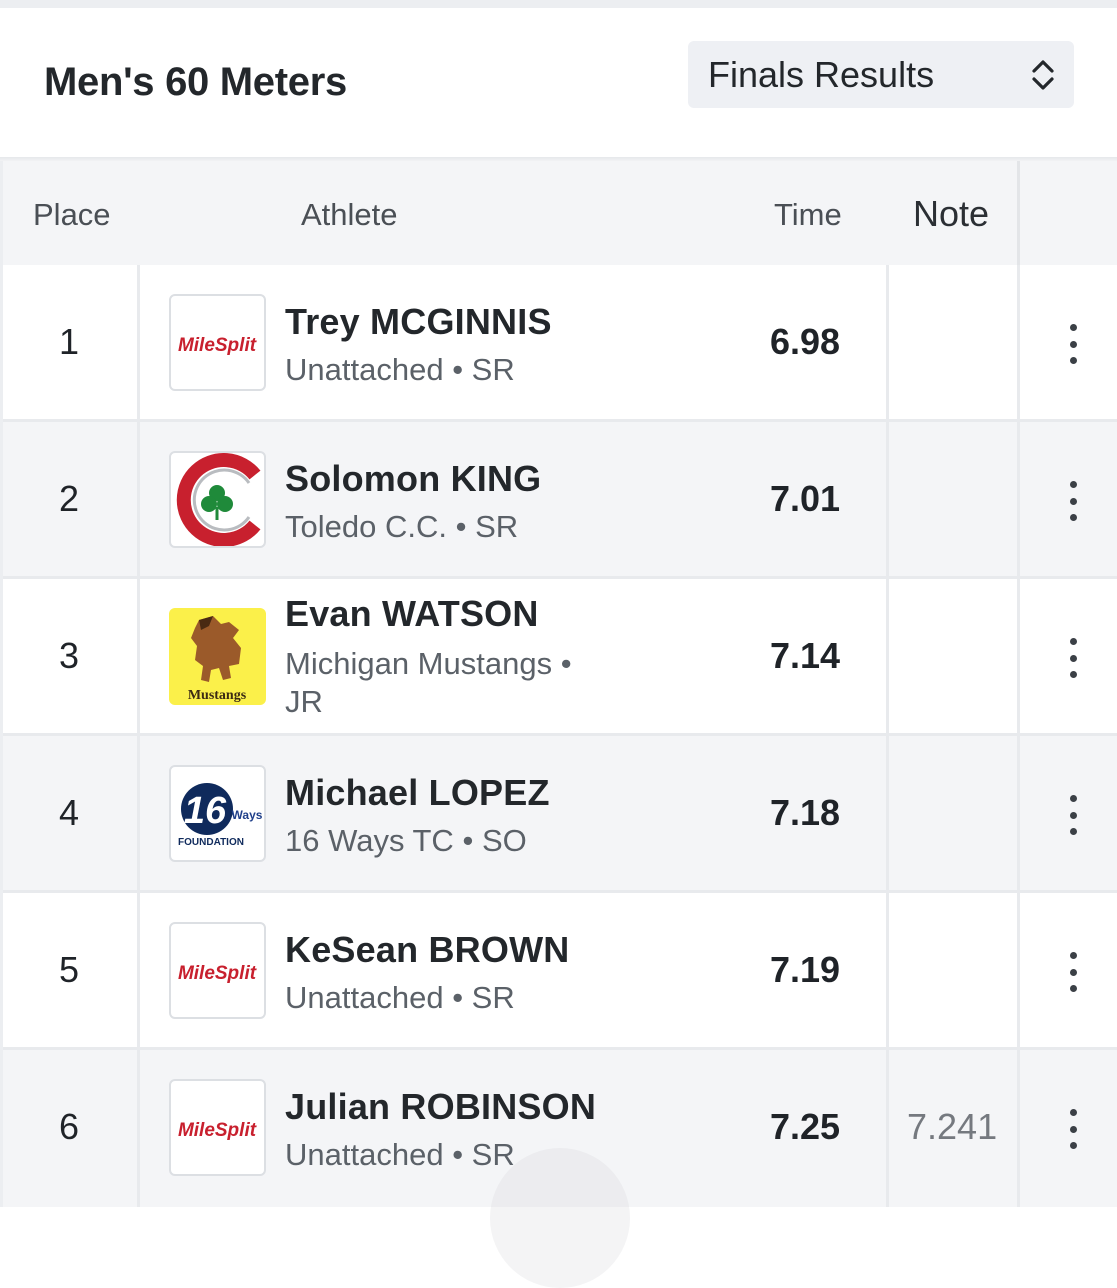  I want to click on time-value: 7.14, so click(805, 655).